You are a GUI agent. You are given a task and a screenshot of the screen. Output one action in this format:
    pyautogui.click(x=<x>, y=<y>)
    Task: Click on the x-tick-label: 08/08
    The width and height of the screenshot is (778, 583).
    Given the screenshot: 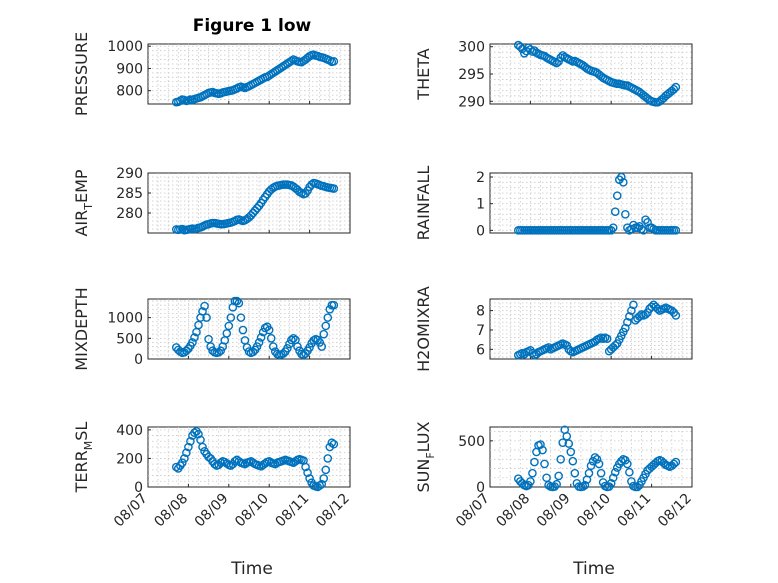 What is the action you would take?
    pyautogui.click(x=513, y=511)
    